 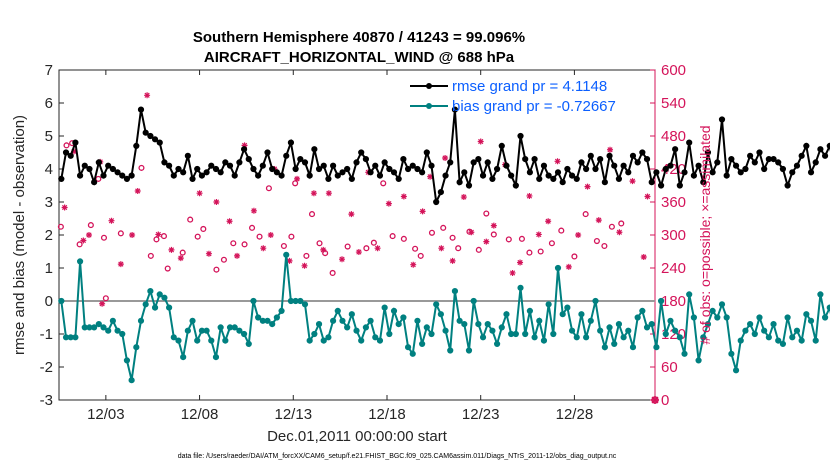 I want to click on x-tick-label: 12/23, so click(x=481, y=414).